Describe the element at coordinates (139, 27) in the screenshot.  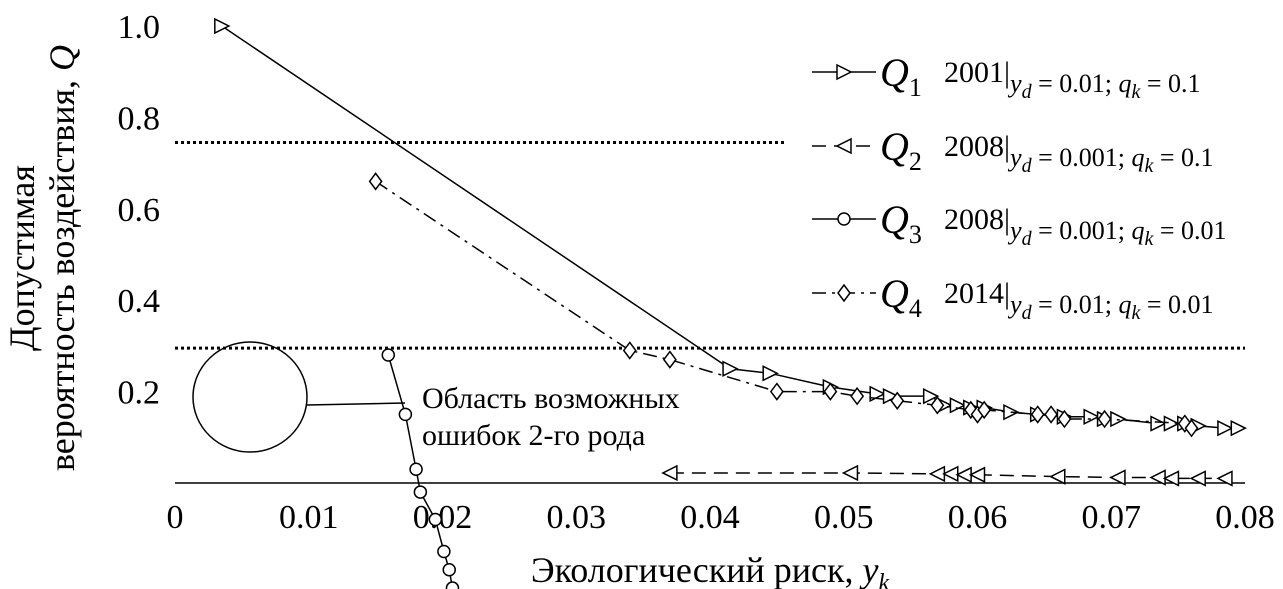
I see `y-tick-label: 1.0` at that location.